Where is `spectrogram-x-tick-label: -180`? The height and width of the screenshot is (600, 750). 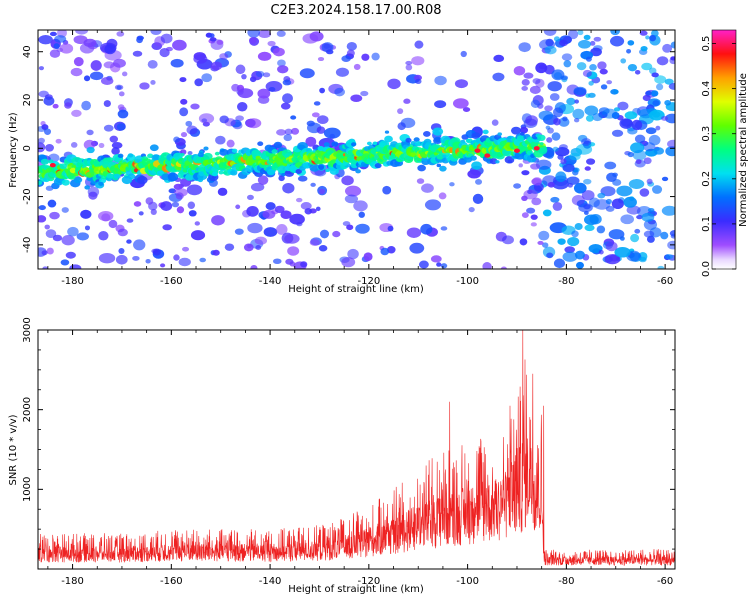
spectrogram-x-tick-label: -180 is located at coordinates (72, 281).